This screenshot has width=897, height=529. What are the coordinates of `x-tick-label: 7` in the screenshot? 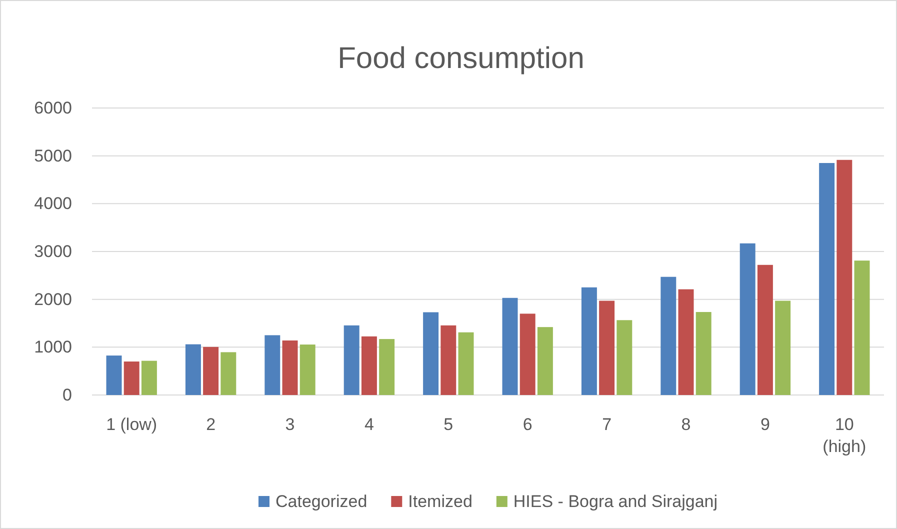 It's located at (607, 424).